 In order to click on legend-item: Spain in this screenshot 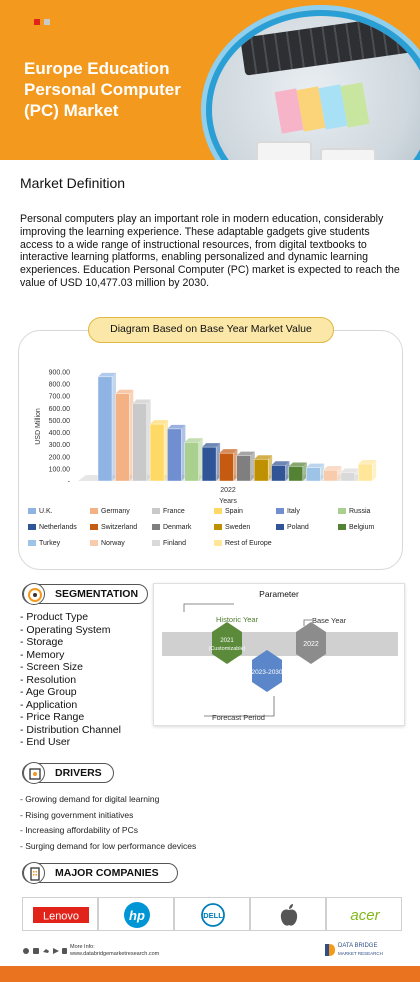, I will do `click(228, 511)`.